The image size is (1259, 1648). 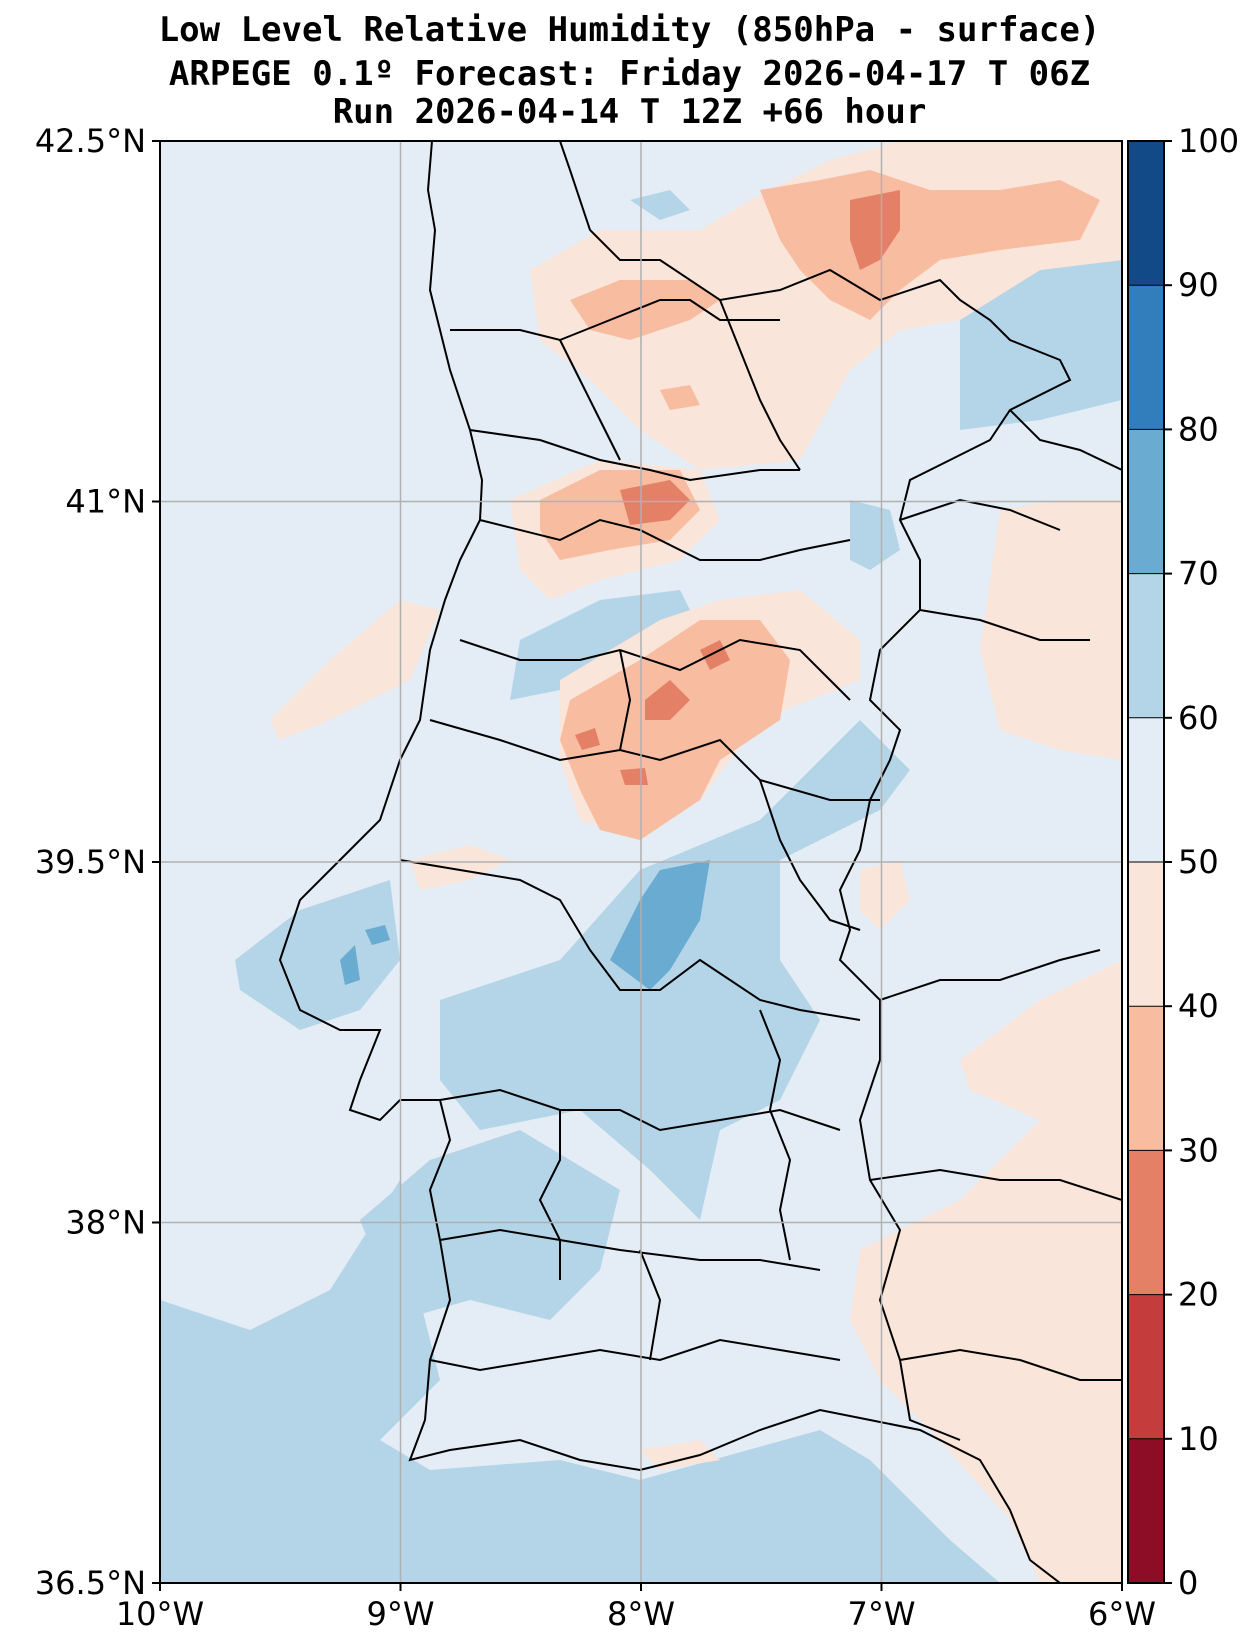 I want to click on x-tick-label: 7°W, so click(x=882, y=1614).